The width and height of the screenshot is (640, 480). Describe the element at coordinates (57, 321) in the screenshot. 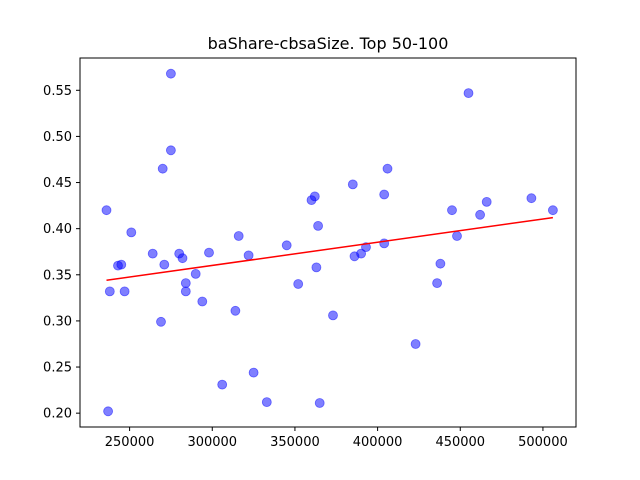

I see `y-tick-label: 0.30` at that location.